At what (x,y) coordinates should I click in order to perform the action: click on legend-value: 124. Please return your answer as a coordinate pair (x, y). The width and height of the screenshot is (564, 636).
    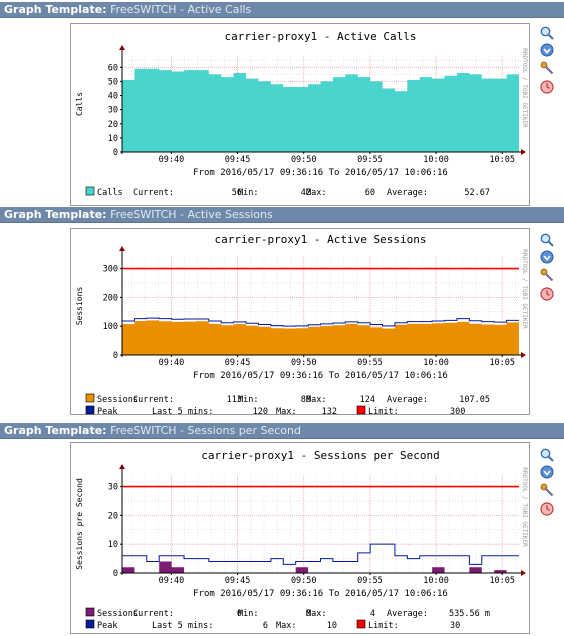
    Looking at the image, I should click on (367, 400).